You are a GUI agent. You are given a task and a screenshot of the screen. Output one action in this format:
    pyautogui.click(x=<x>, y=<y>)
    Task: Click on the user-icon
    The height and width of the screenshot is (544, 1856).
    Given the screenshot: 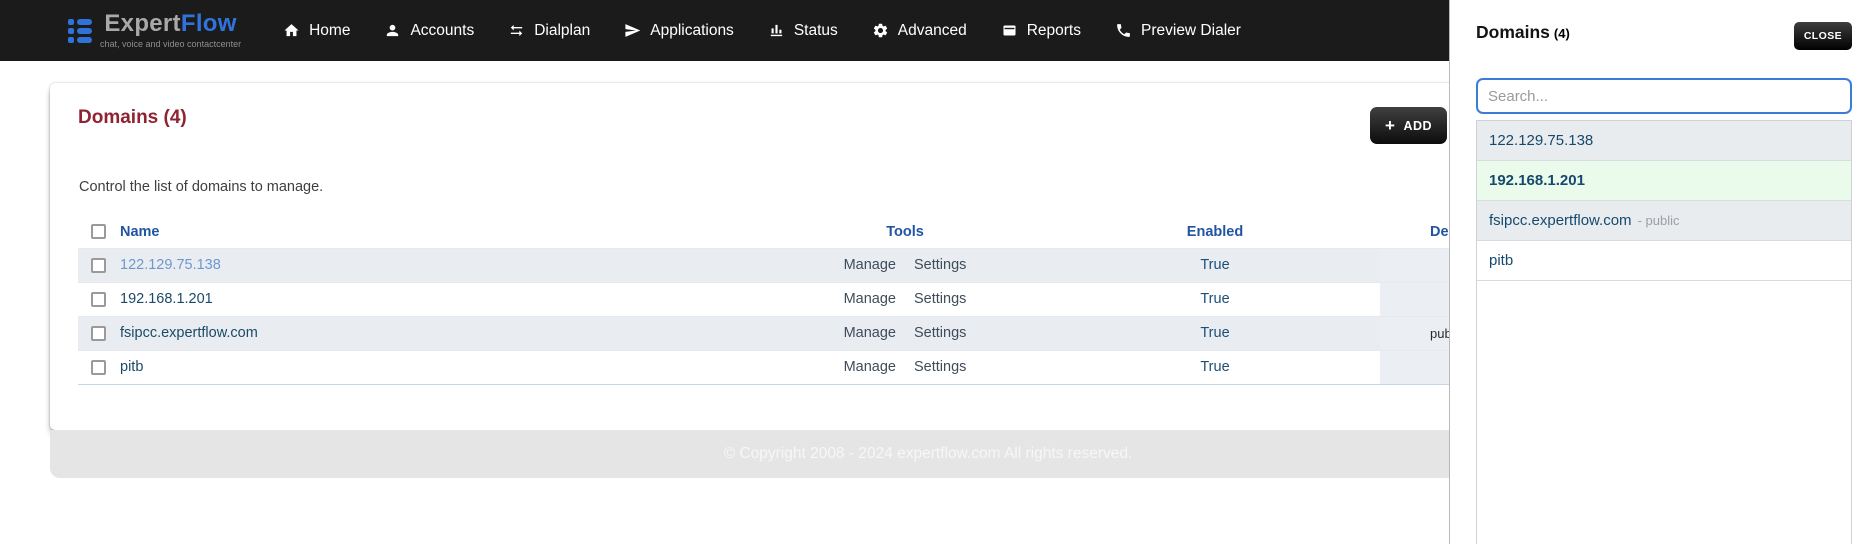 What is the action you would take?
    pyautogui.click(x=393, y=30)
    